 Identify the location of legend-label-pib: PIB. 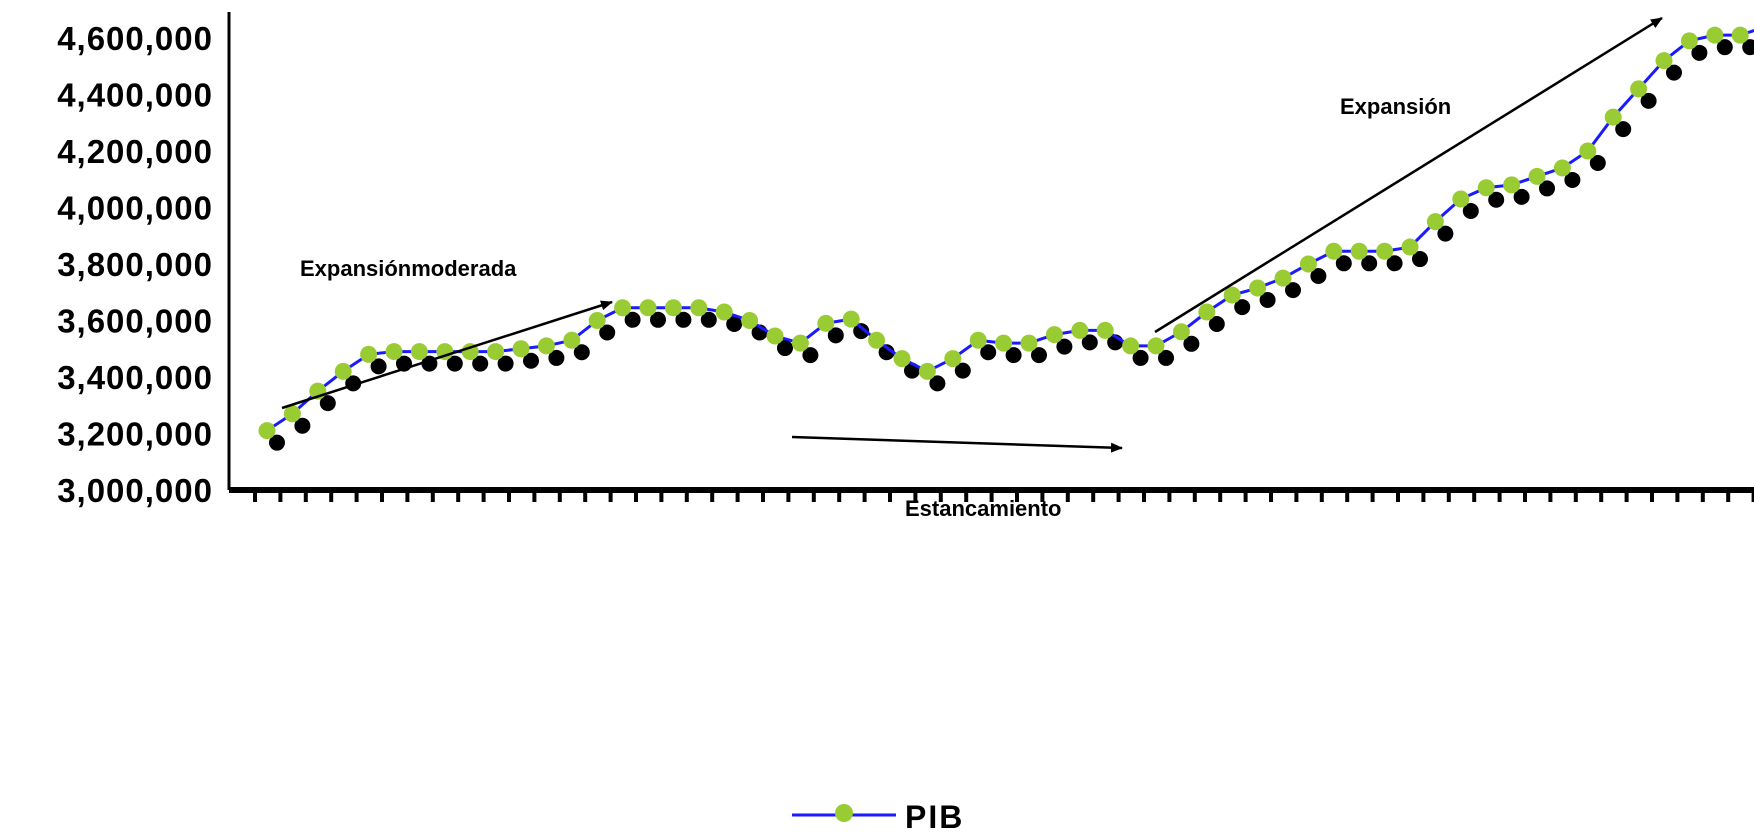
(934, 817).